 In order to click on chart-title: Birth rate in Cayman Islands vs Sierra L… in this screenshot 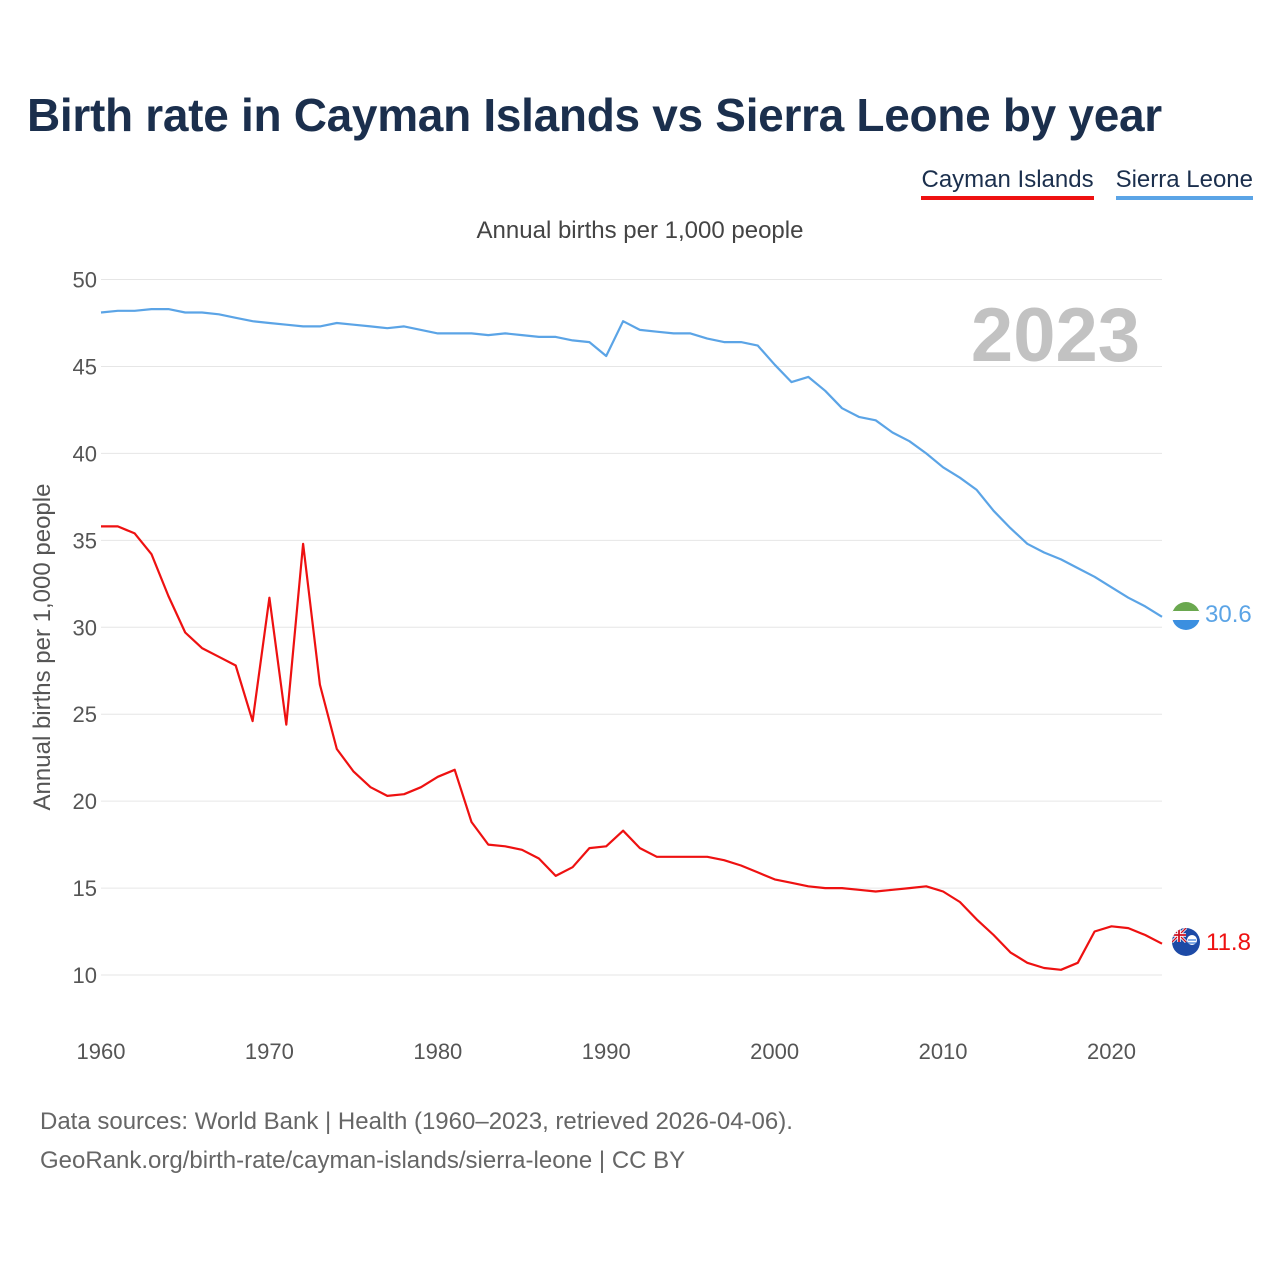, I will do `click(594, 115)`.